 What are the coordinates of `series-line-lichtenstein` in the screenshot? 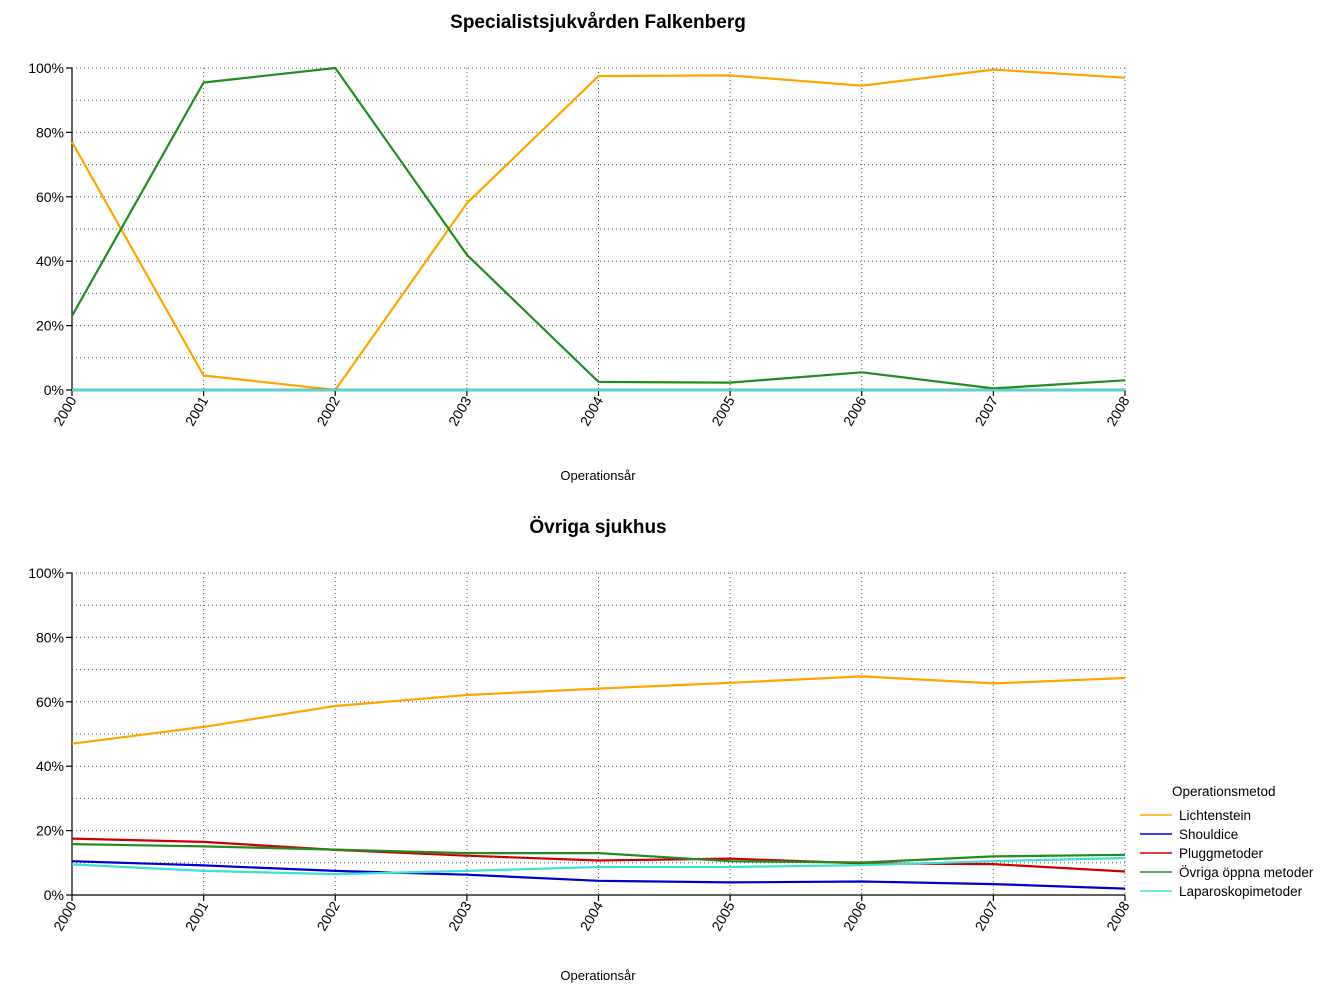 It's located at (598, 710).